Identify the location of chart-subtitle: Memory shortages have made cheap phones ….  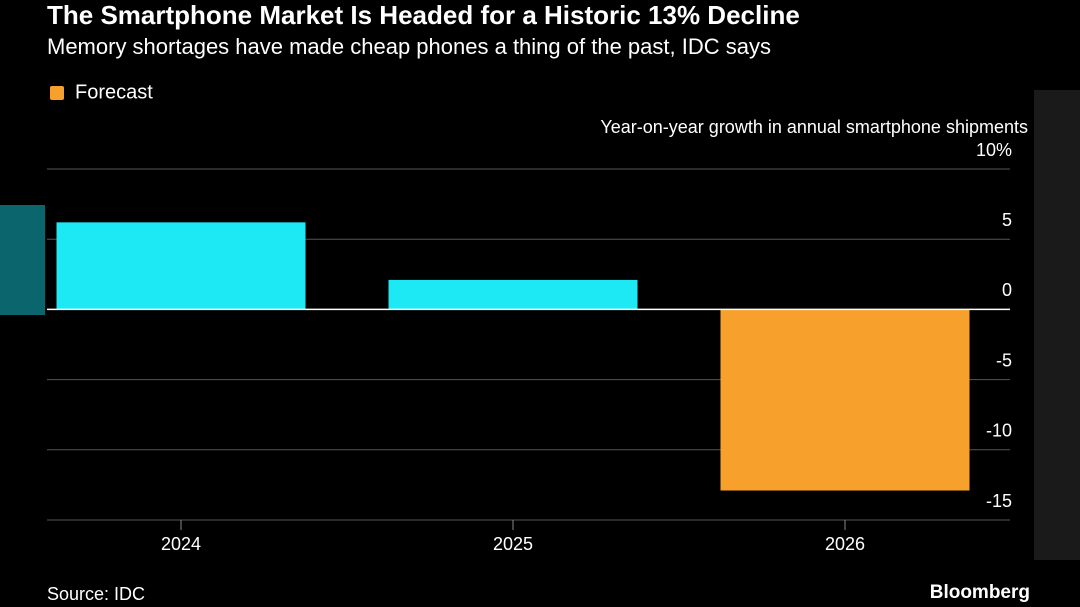
(409, 46).